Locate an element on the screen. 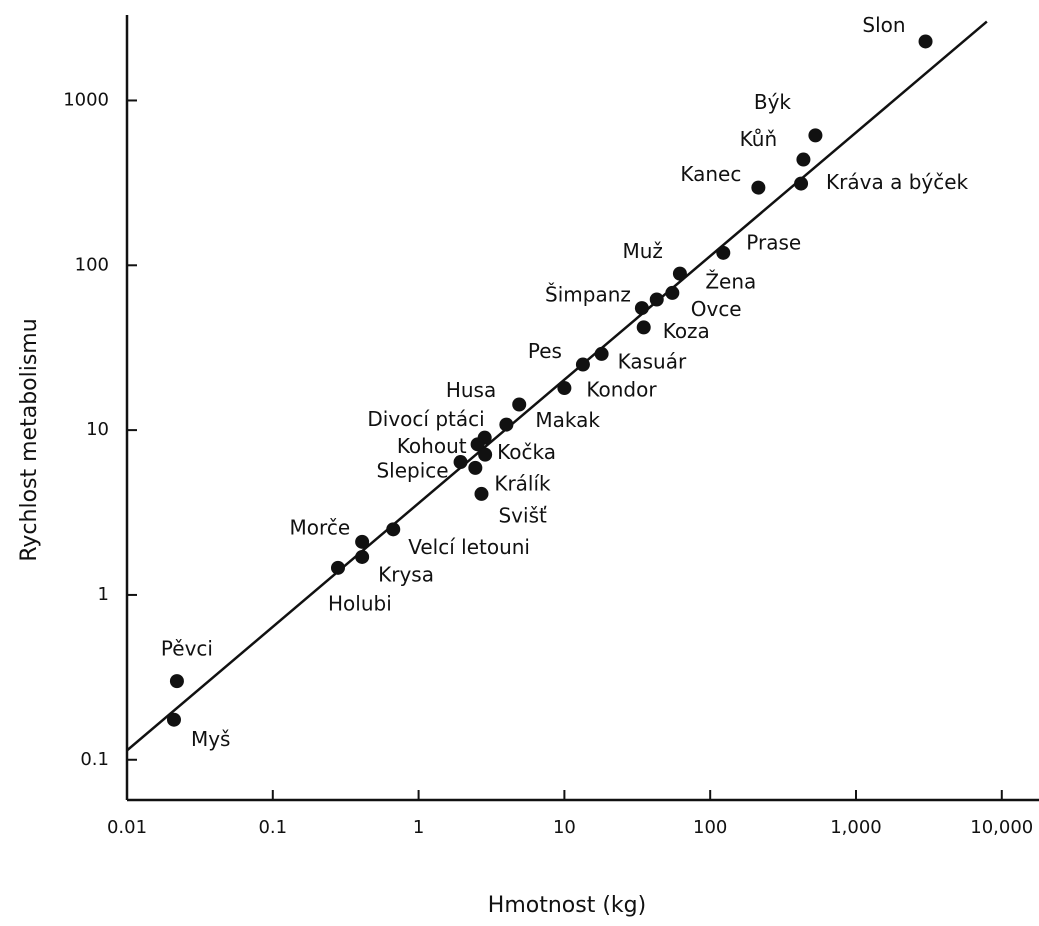 This screenshot has height=926, width=1039. point-label: Šimpanz is located at coordinates (588, 295).